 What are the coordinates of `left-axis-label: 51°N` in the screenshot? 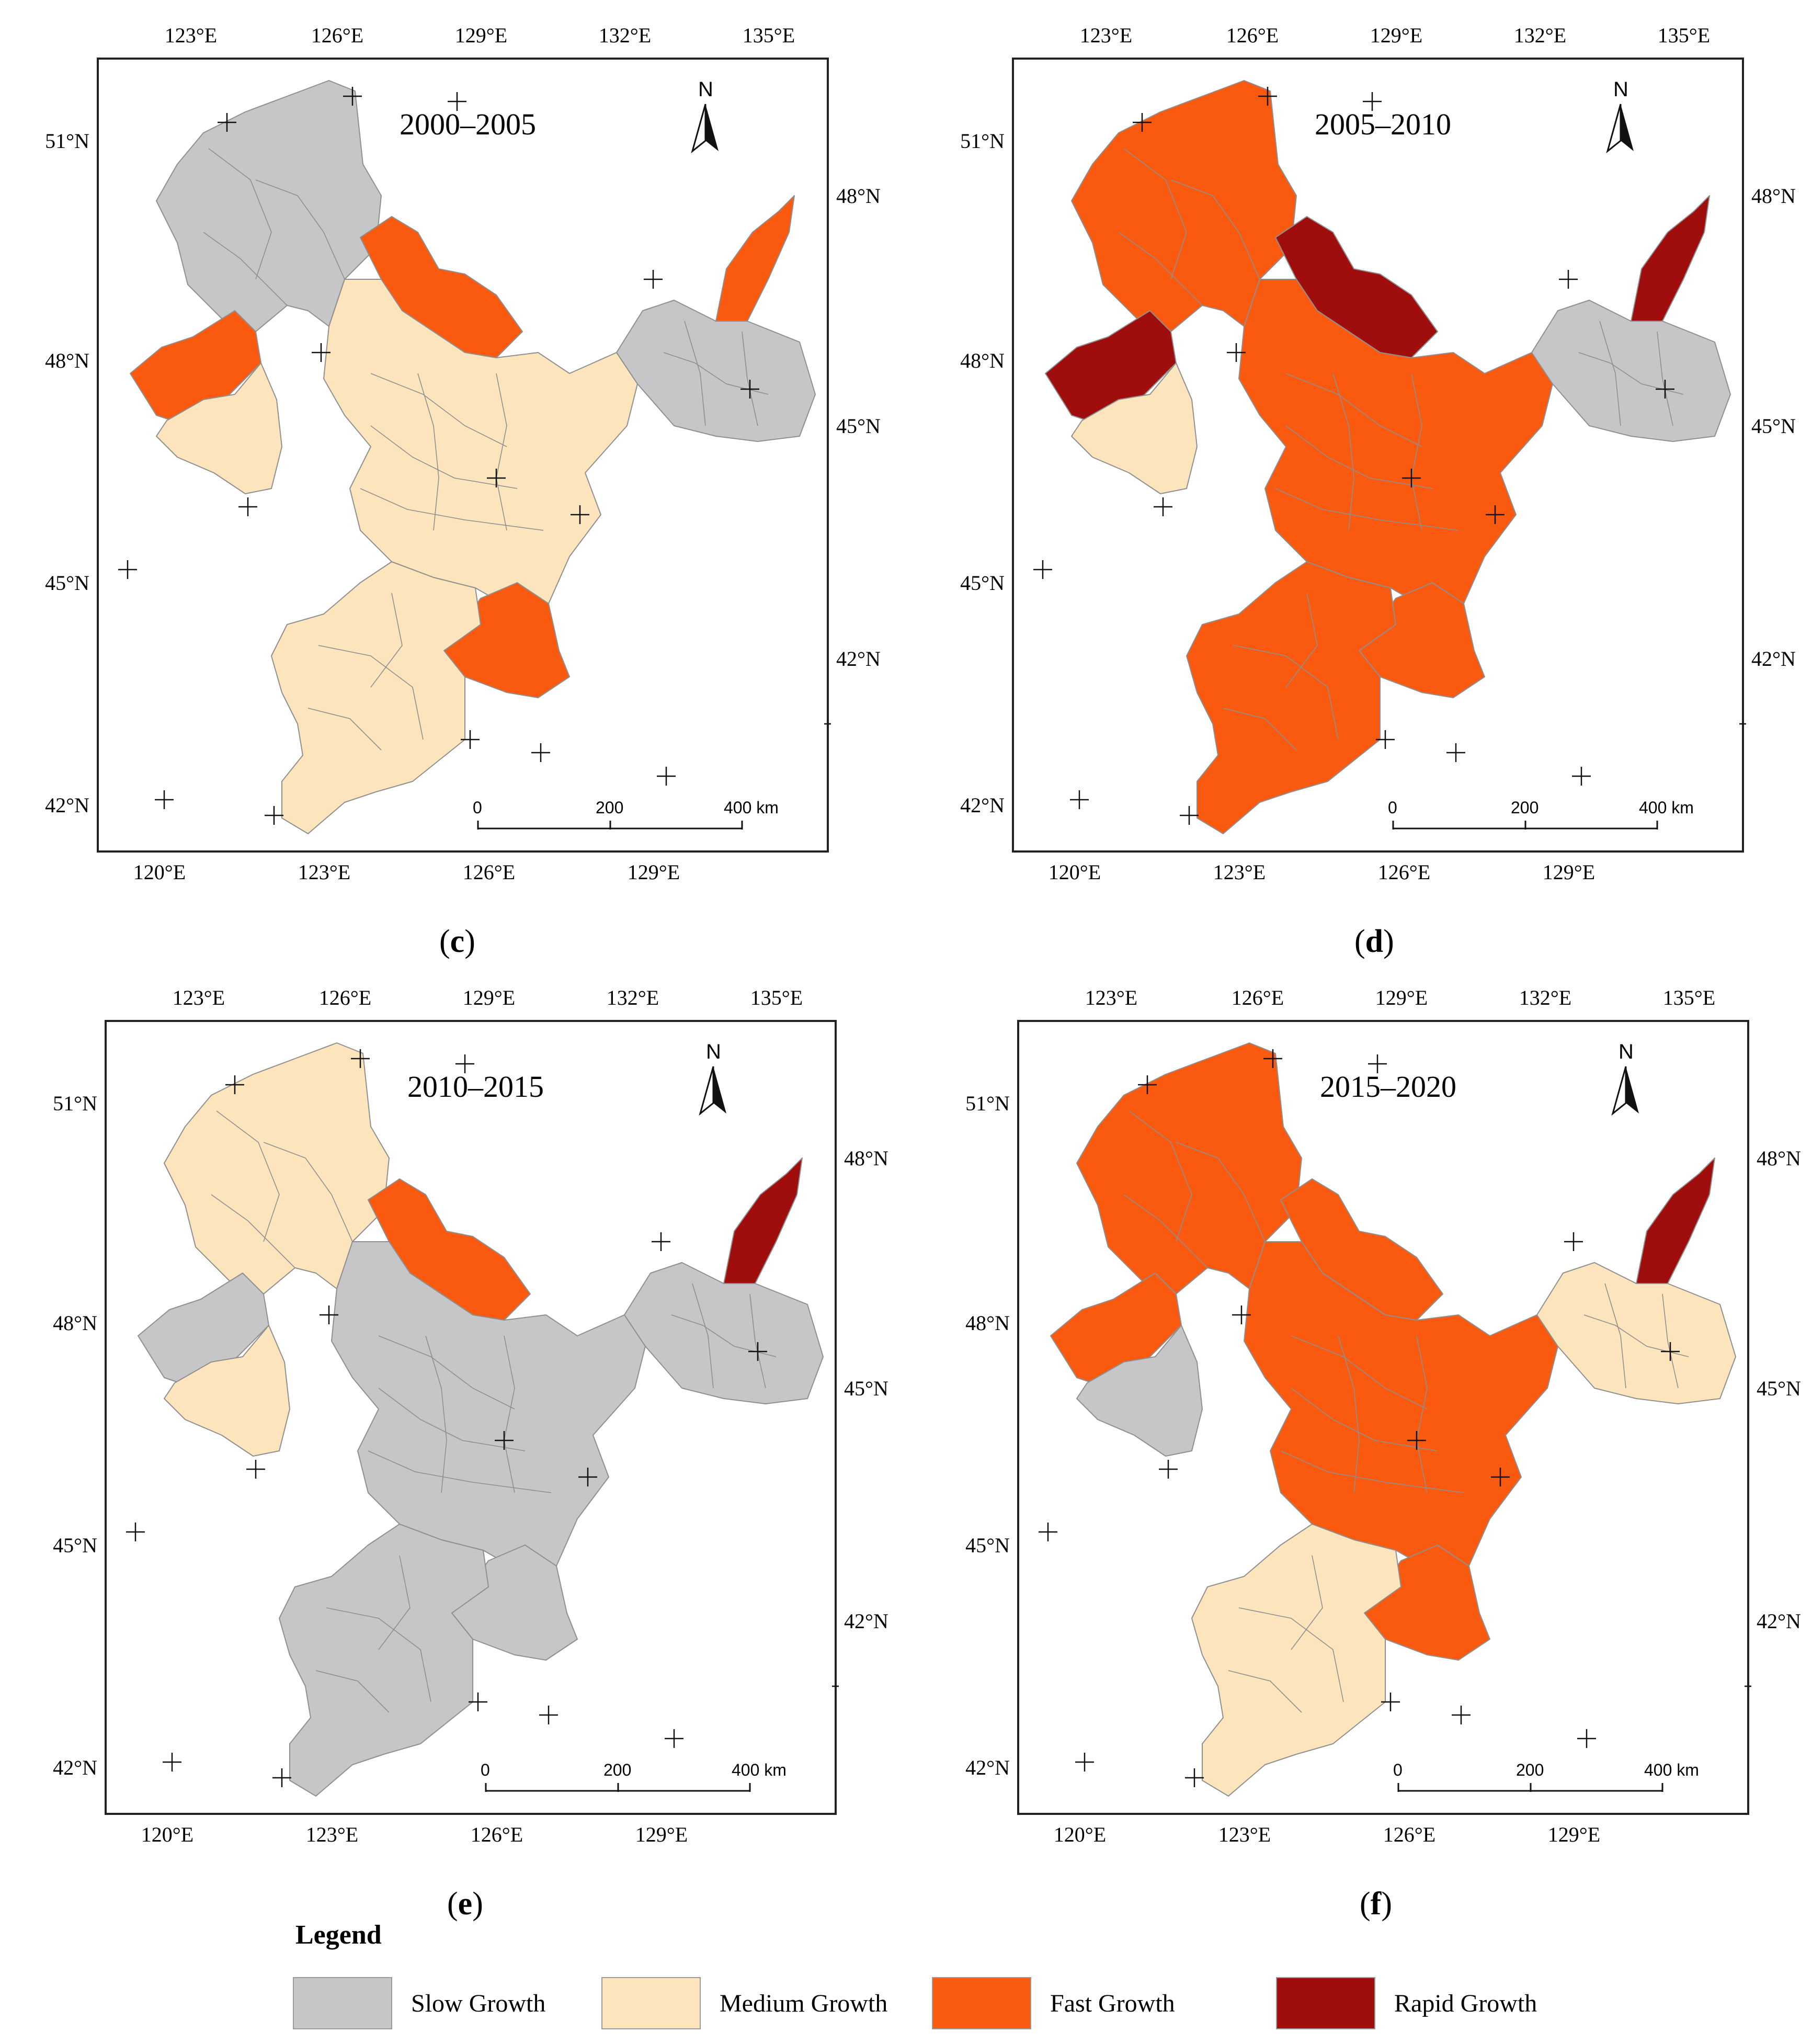 It's located at (987, 1103).